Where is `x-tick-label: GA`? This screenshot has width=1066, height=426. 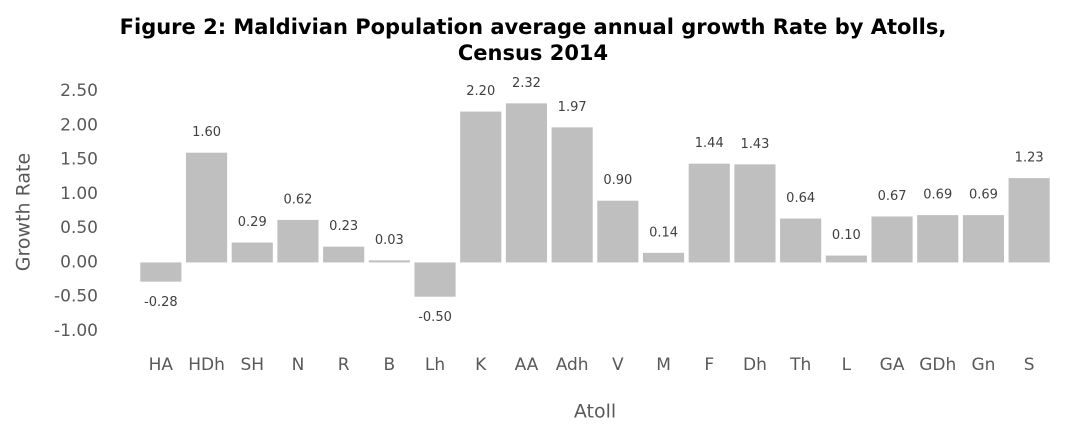 x-tick-label: GA is located at coordinates (892, 365).